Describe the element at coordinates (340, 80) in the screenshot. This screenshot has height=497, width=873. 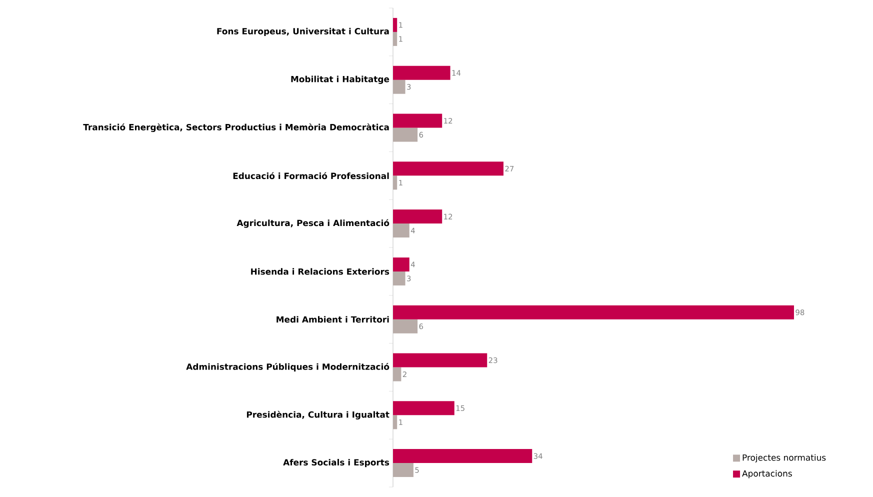
I see `y-tick-label: Mobilitat i Habitatge` at that location.